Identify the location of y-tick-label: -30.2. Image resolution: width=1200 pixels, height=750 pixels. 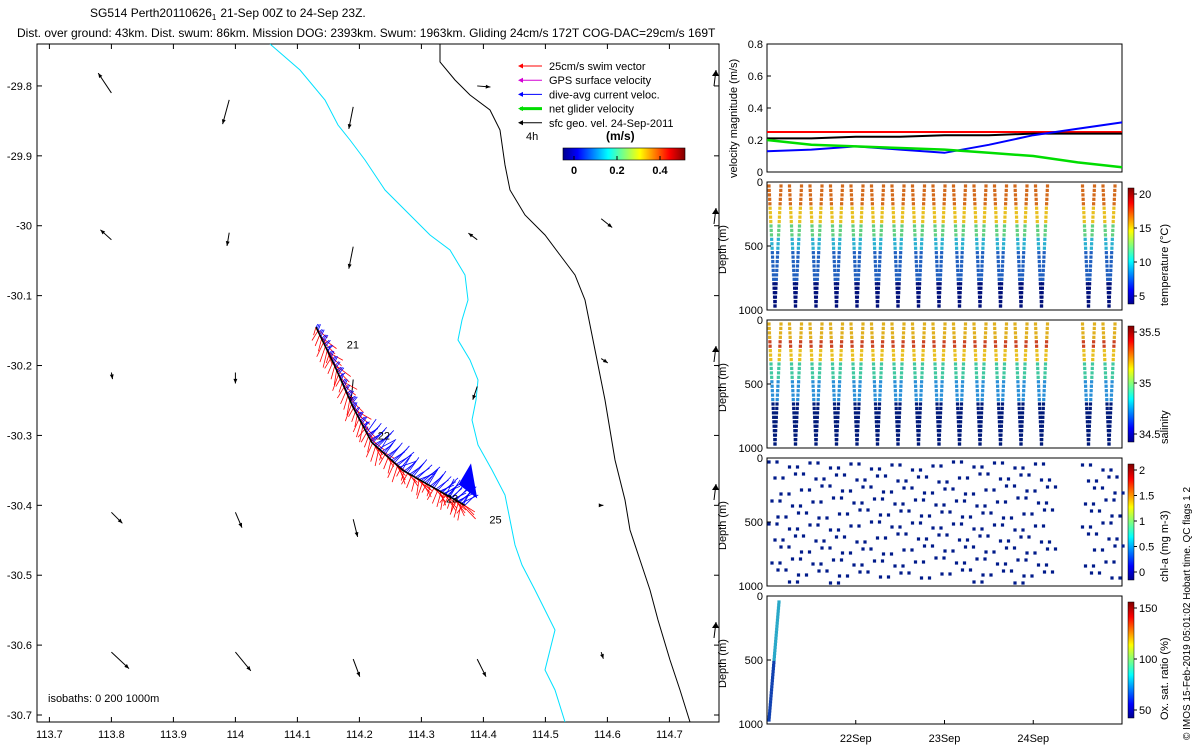
(19, 367).